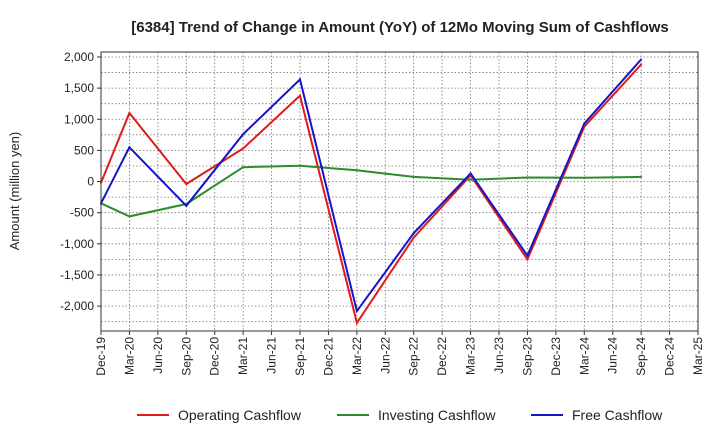  Describe the element at coordinates (82, 213) in the screenshot. I see `y-tick-label: -500` at that location.